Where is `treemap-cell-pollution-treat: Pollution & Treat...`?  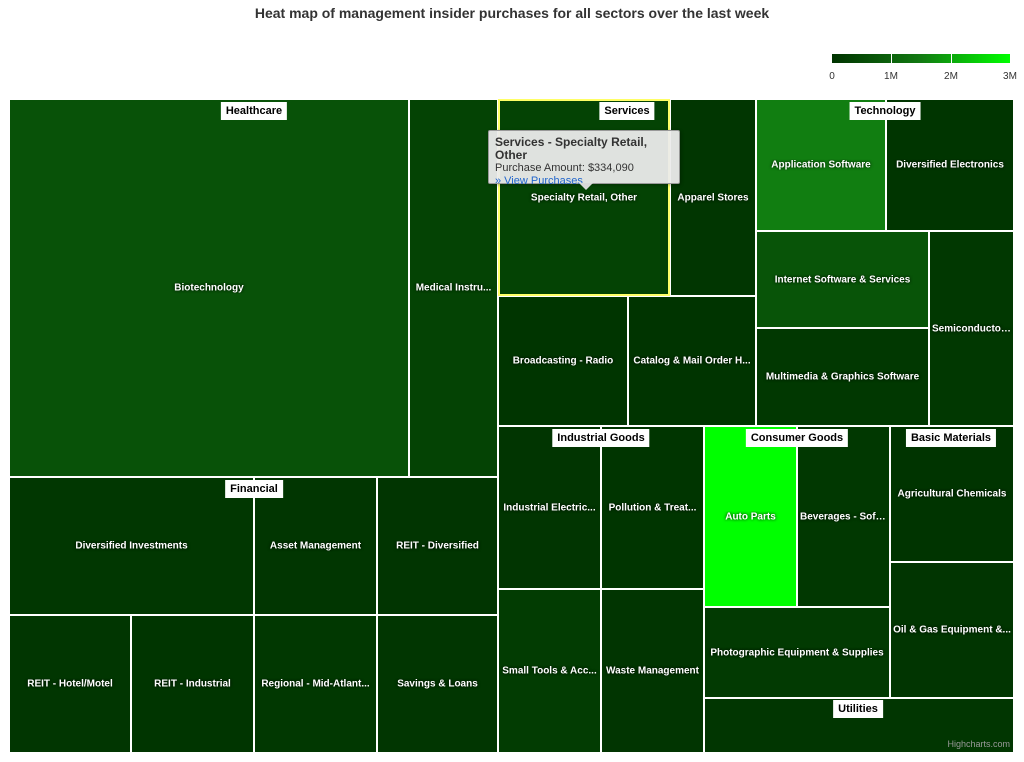 treemap-cell-pollution-treat: Pollution & Treat... is located at coordinates (652, 507).